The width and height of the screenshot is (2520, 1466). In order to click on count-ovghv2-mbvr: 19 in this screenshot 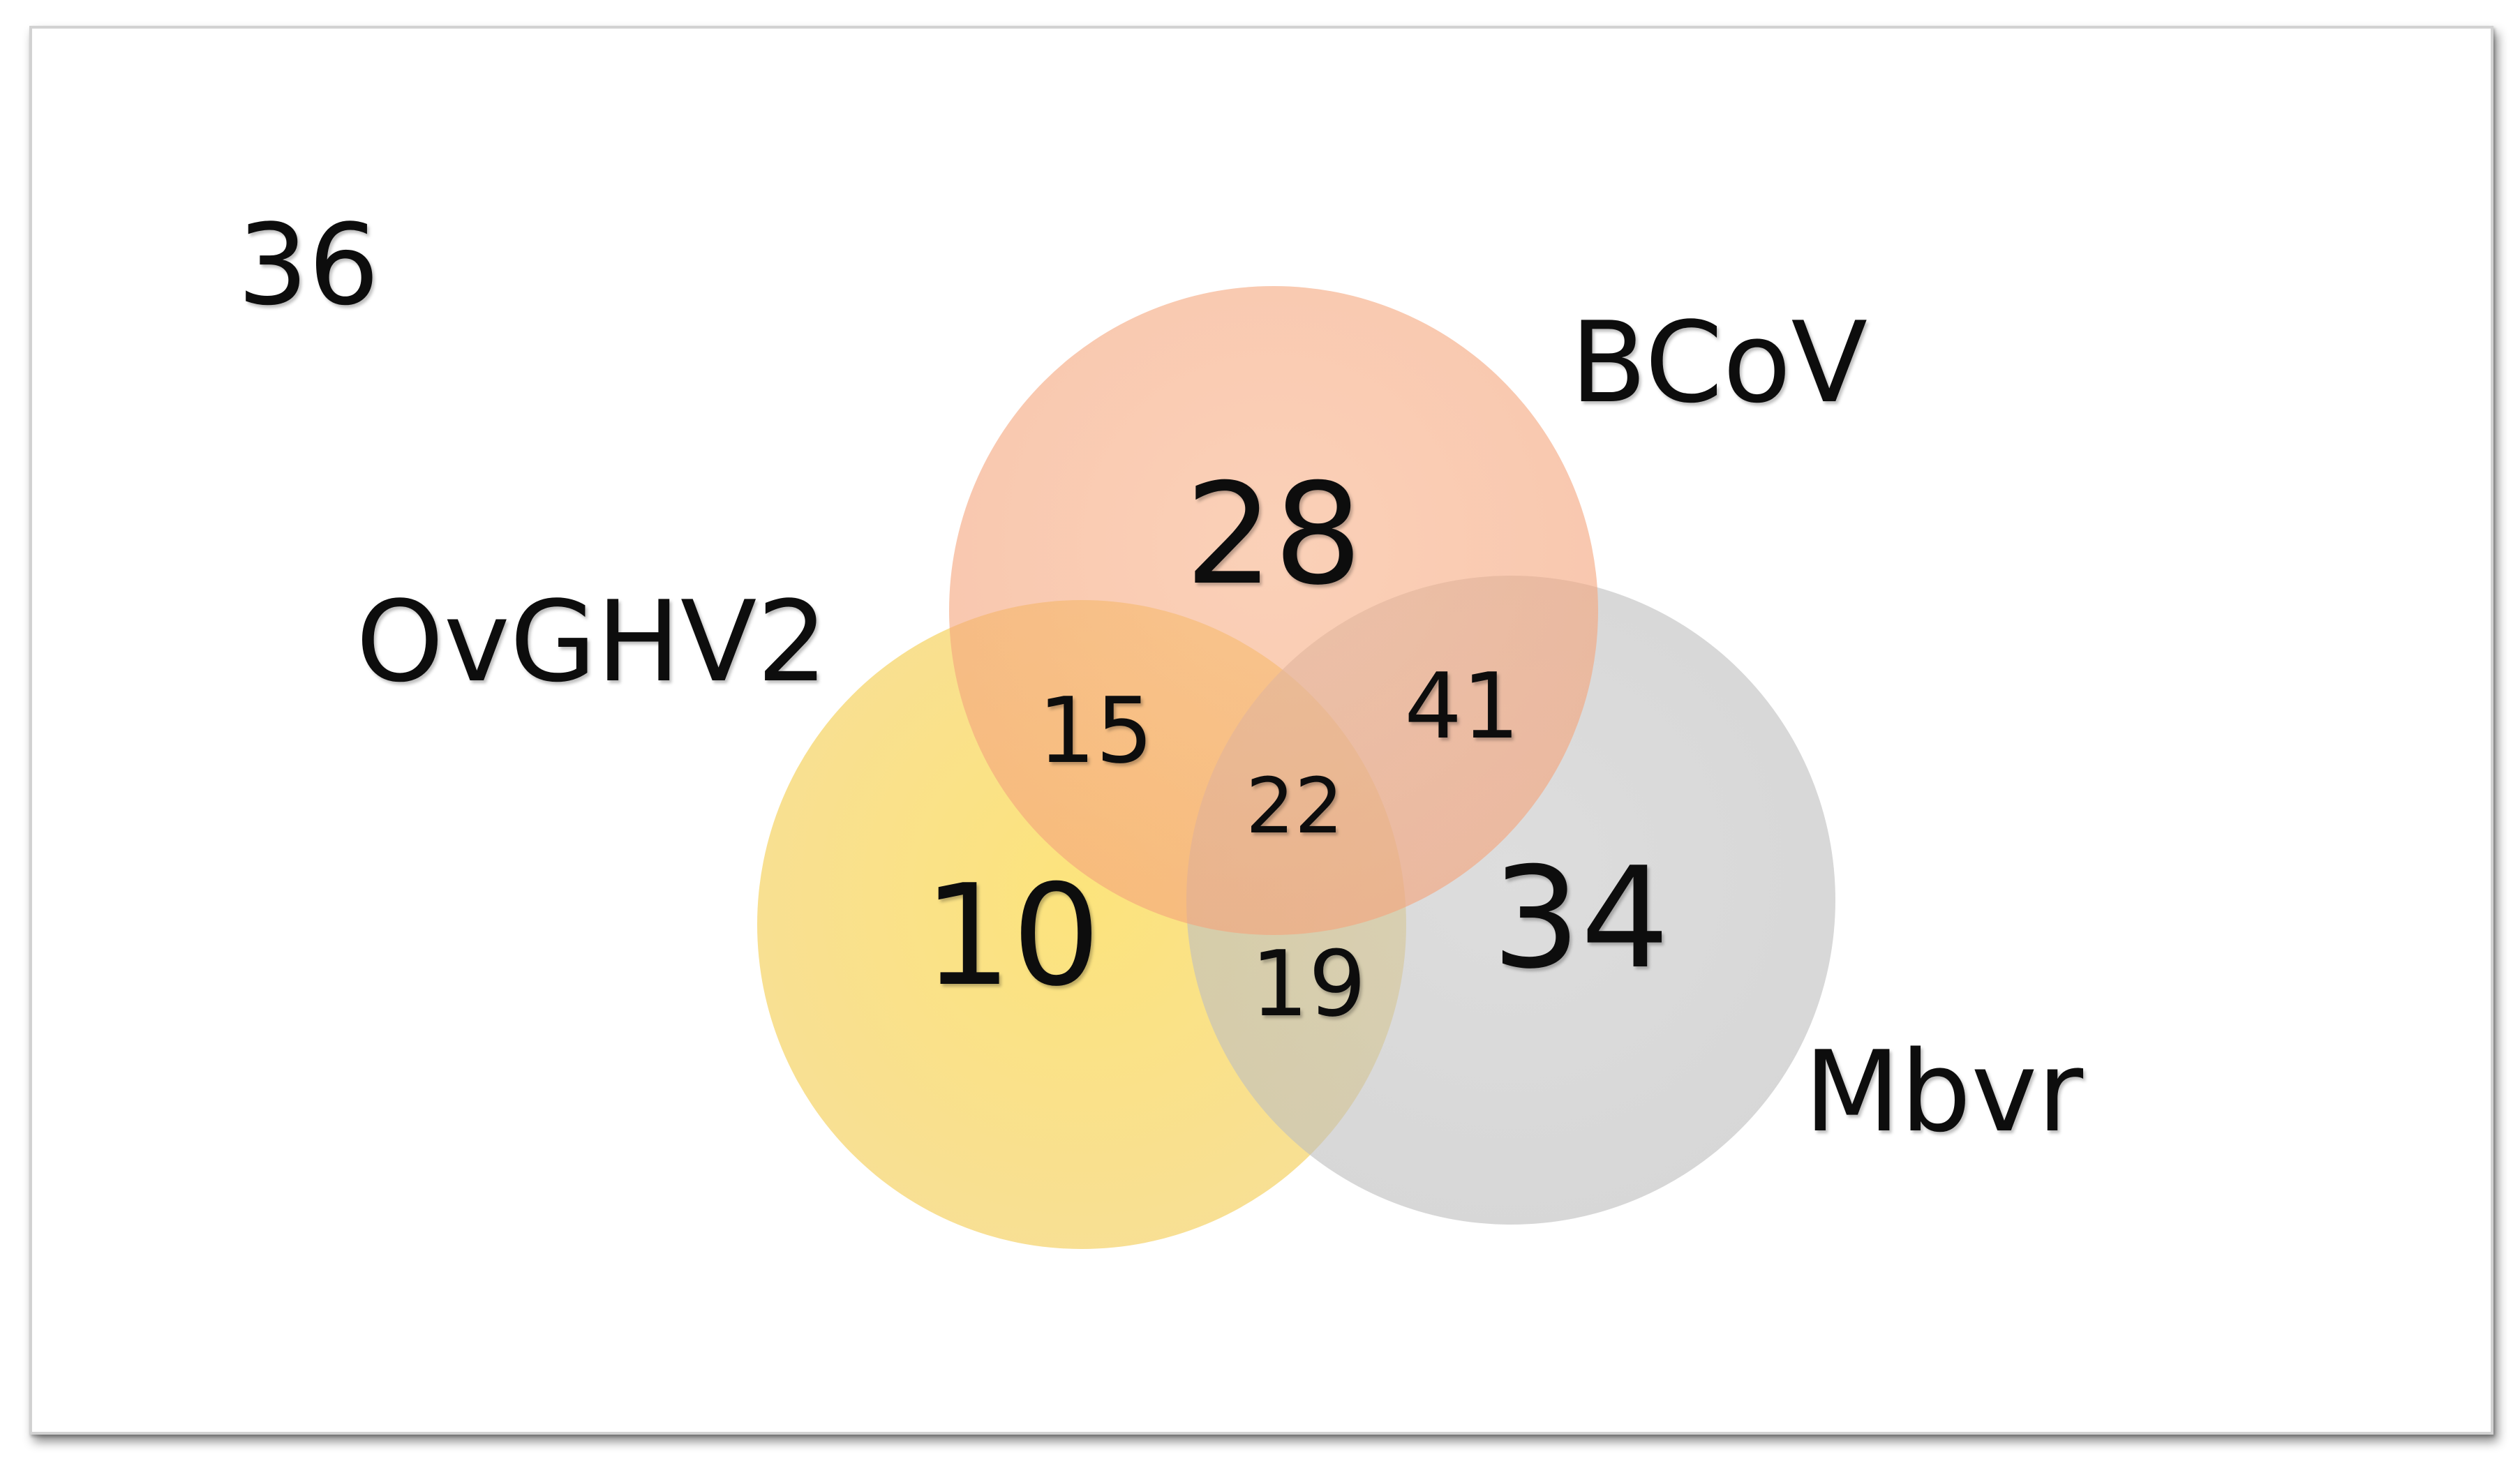, I will do `click(1308, 984)`.